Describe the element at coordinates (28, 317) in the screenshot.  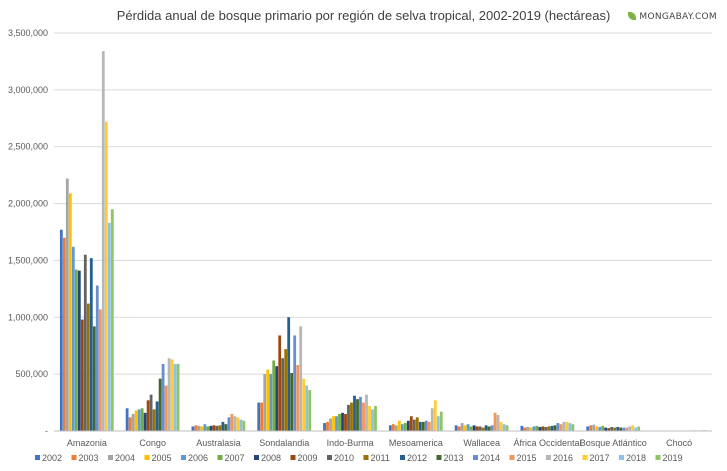
I see `y-tick-label: 1,000,000` at that location.